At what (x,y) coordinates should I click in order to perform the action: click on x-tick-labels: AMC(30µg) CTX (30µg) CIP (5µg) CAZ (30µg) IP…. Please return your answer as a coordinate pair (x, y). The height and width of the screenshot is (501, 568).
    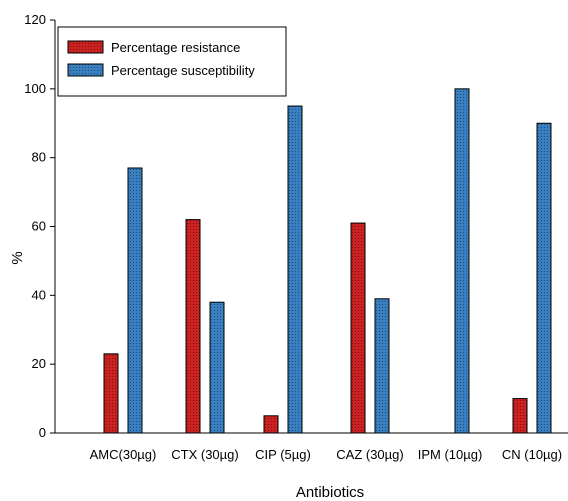
    Looking at the image, I should click on (326, 454).